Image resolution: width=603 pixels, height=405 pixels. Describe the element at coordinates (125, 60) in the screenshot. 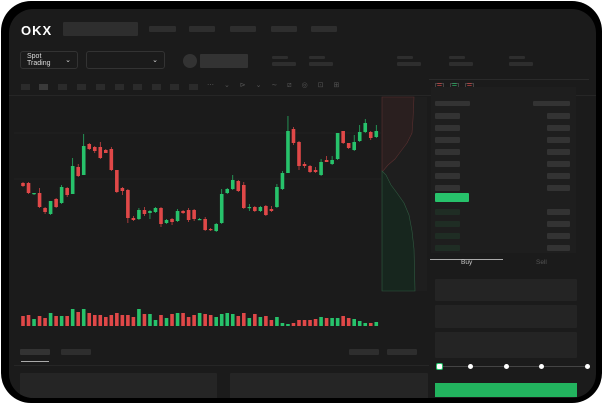

I see `pair-dropdown: ⌄` at that location.